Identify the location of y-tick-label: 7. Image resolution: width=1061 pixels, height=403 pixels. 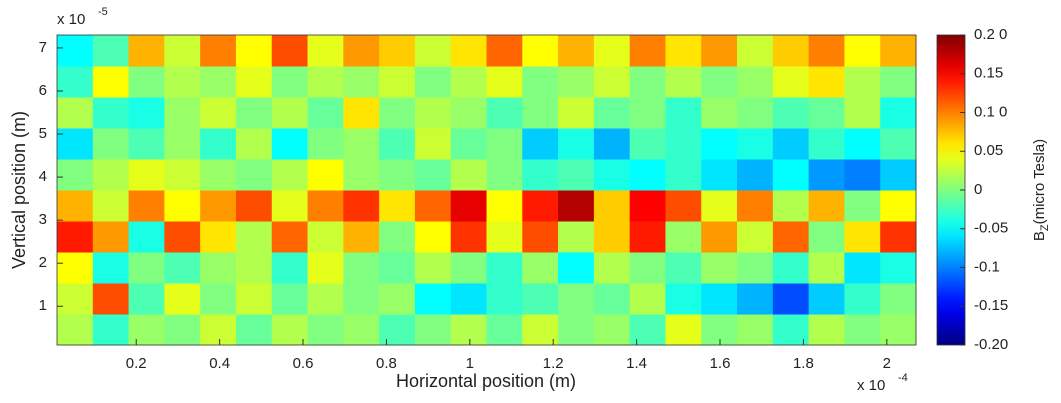
(43, 47).